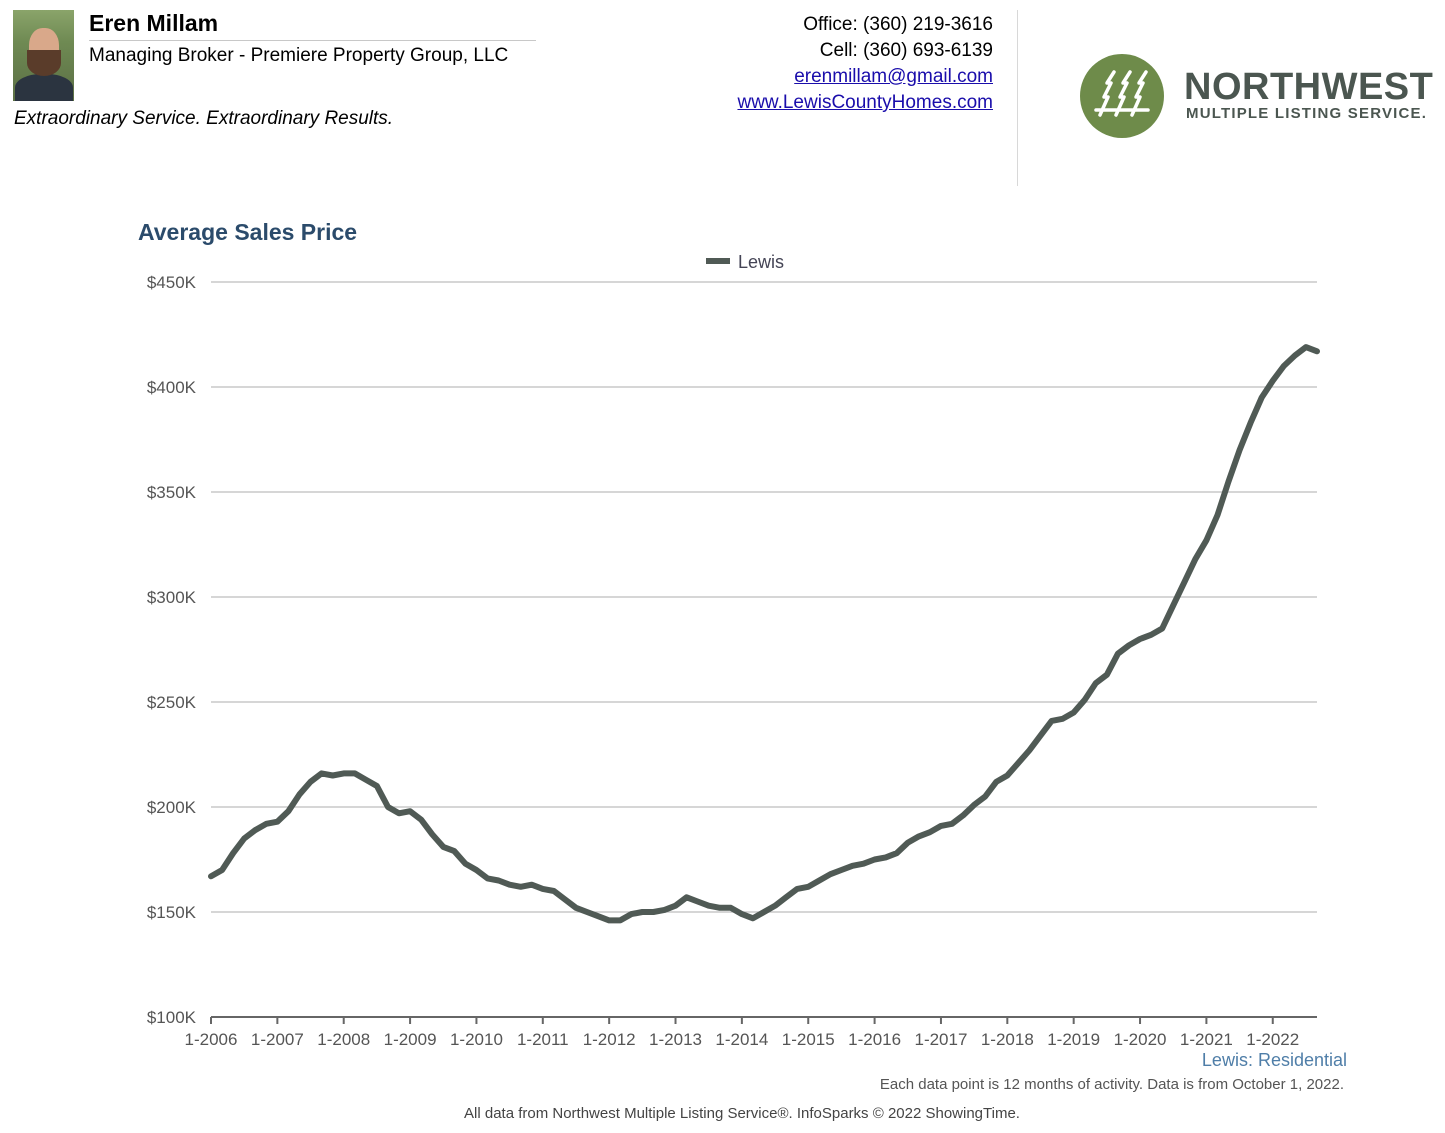  I want to click on x-tick-label: 1-2021, so click(1206, 1039).